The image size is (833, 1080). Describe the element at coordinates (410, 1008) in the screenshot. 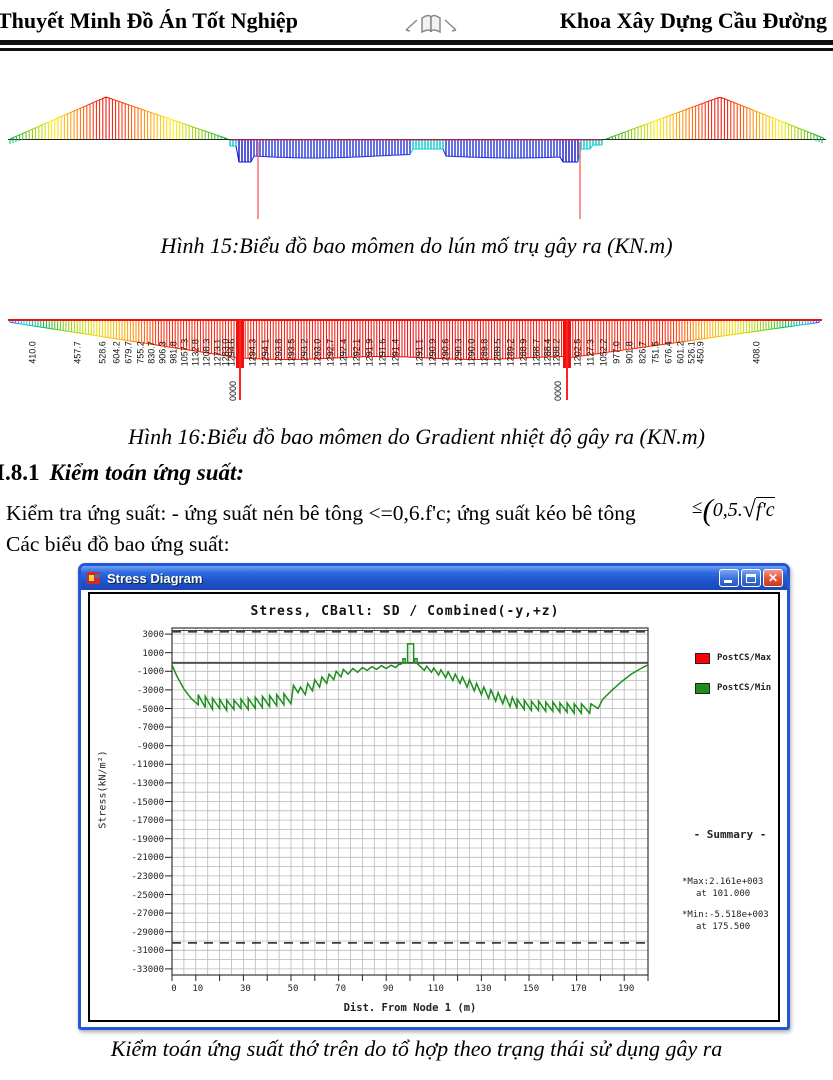

I see `x-axis-label: Dist. From Node 1 (m)` at that location.